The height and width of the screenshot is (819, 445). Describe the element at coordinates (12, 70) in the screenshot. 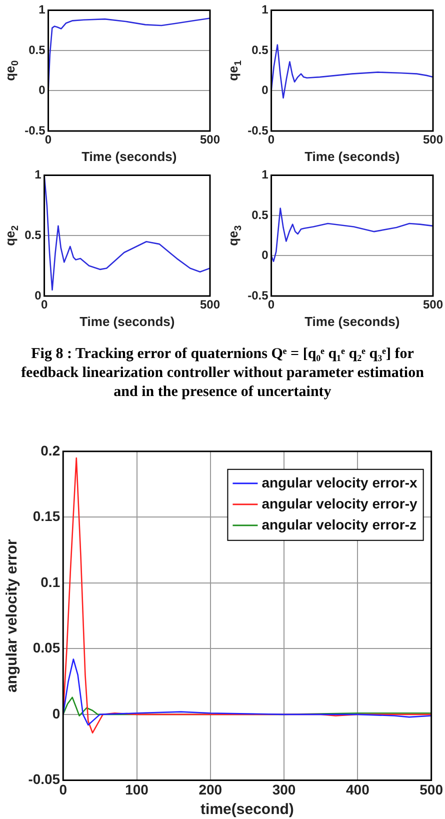

I see `y-axis-title: qe0` at that location.